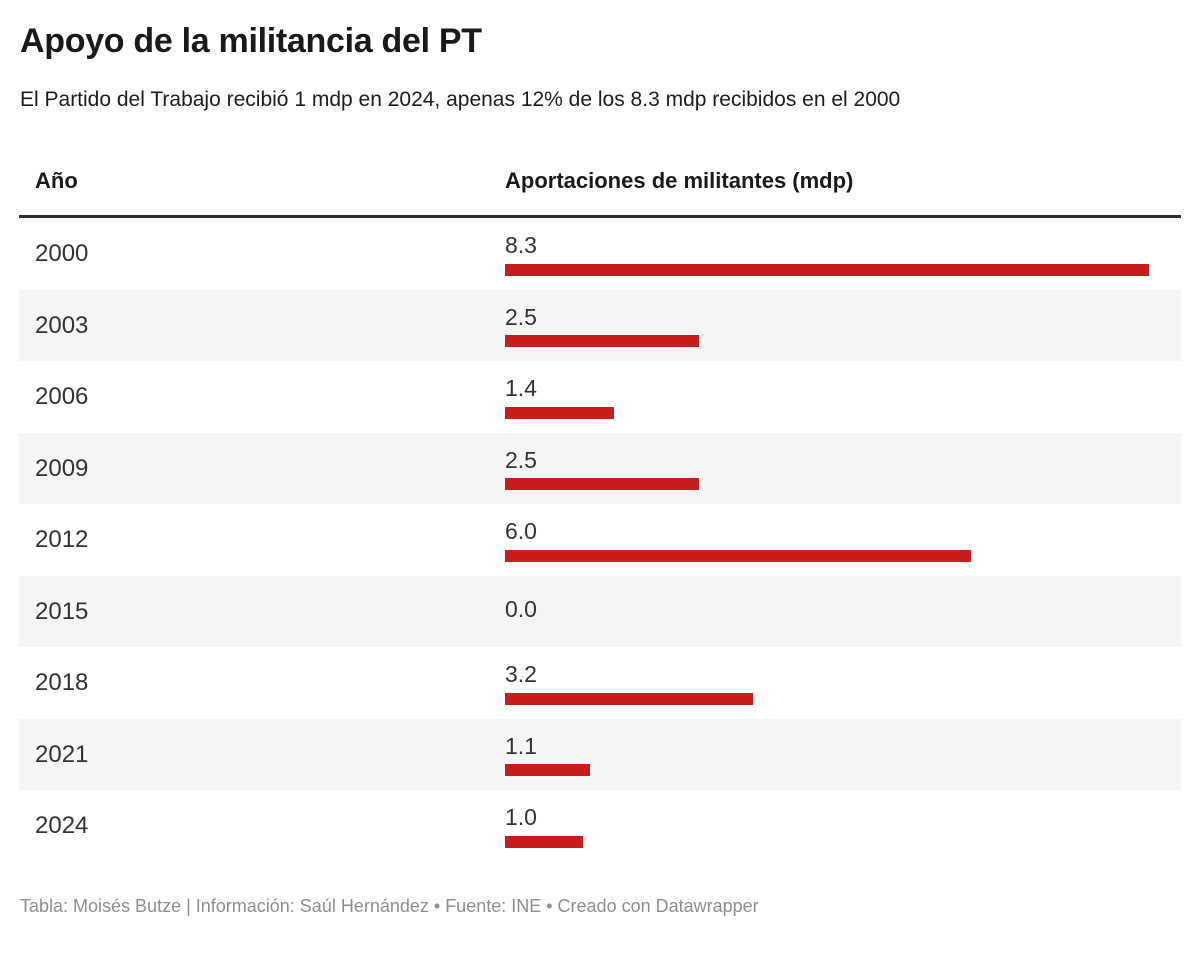 This screenshot has height=954, width=1200. I want to click on value-label: 1.4, so click(521, 388).